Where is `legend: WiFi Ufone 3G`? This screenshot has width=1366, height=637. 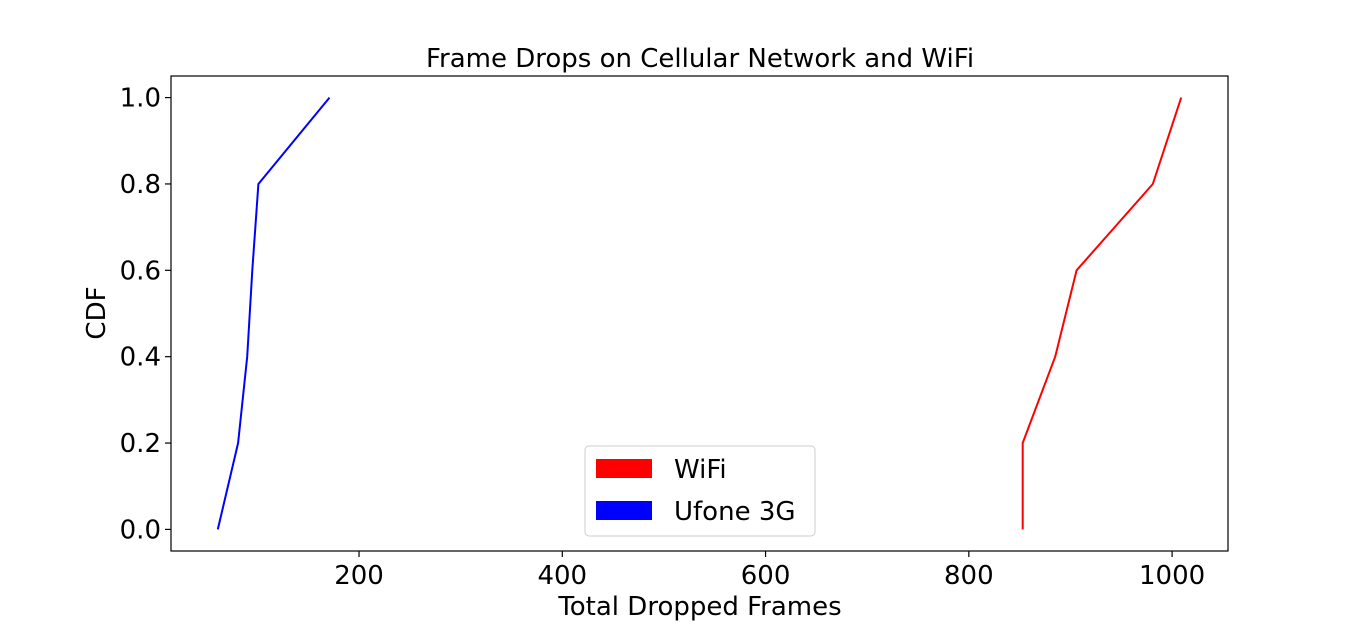
legend: WiFi Ufone 3G is located at coordinates (700, 491).